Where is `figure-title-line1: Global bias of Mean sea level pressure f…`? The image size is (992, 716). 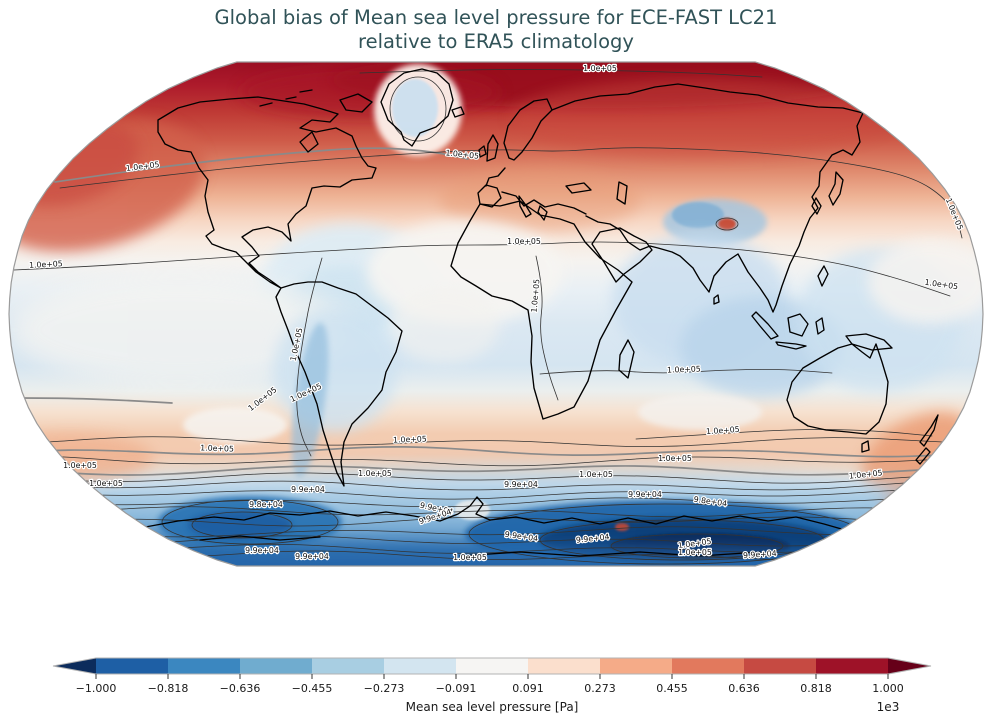 figure-title-line1: Global bias of Mean sea level pressure f… is located at coordinates (496, 17).